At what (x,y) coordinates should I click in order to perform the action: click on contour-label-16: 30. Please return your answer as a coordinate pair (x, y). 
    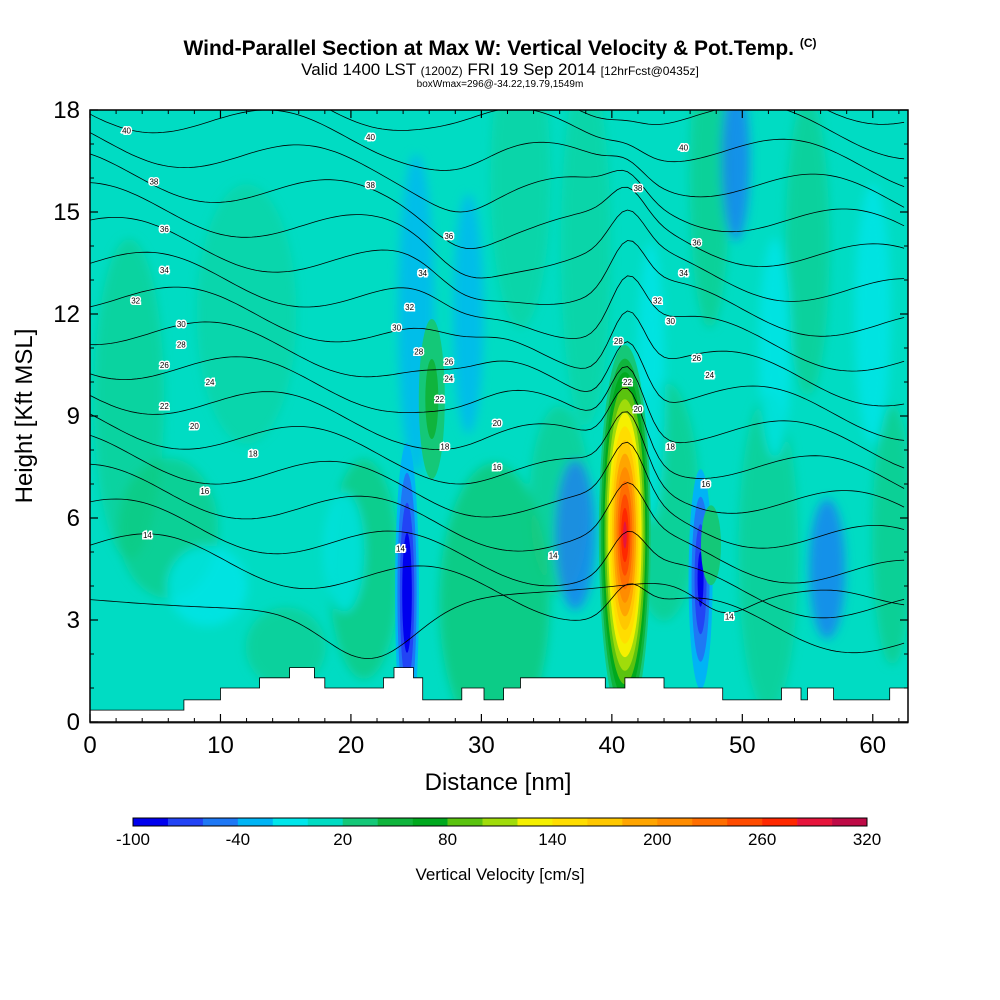
    Looking at the image, I should click on (396, 328).